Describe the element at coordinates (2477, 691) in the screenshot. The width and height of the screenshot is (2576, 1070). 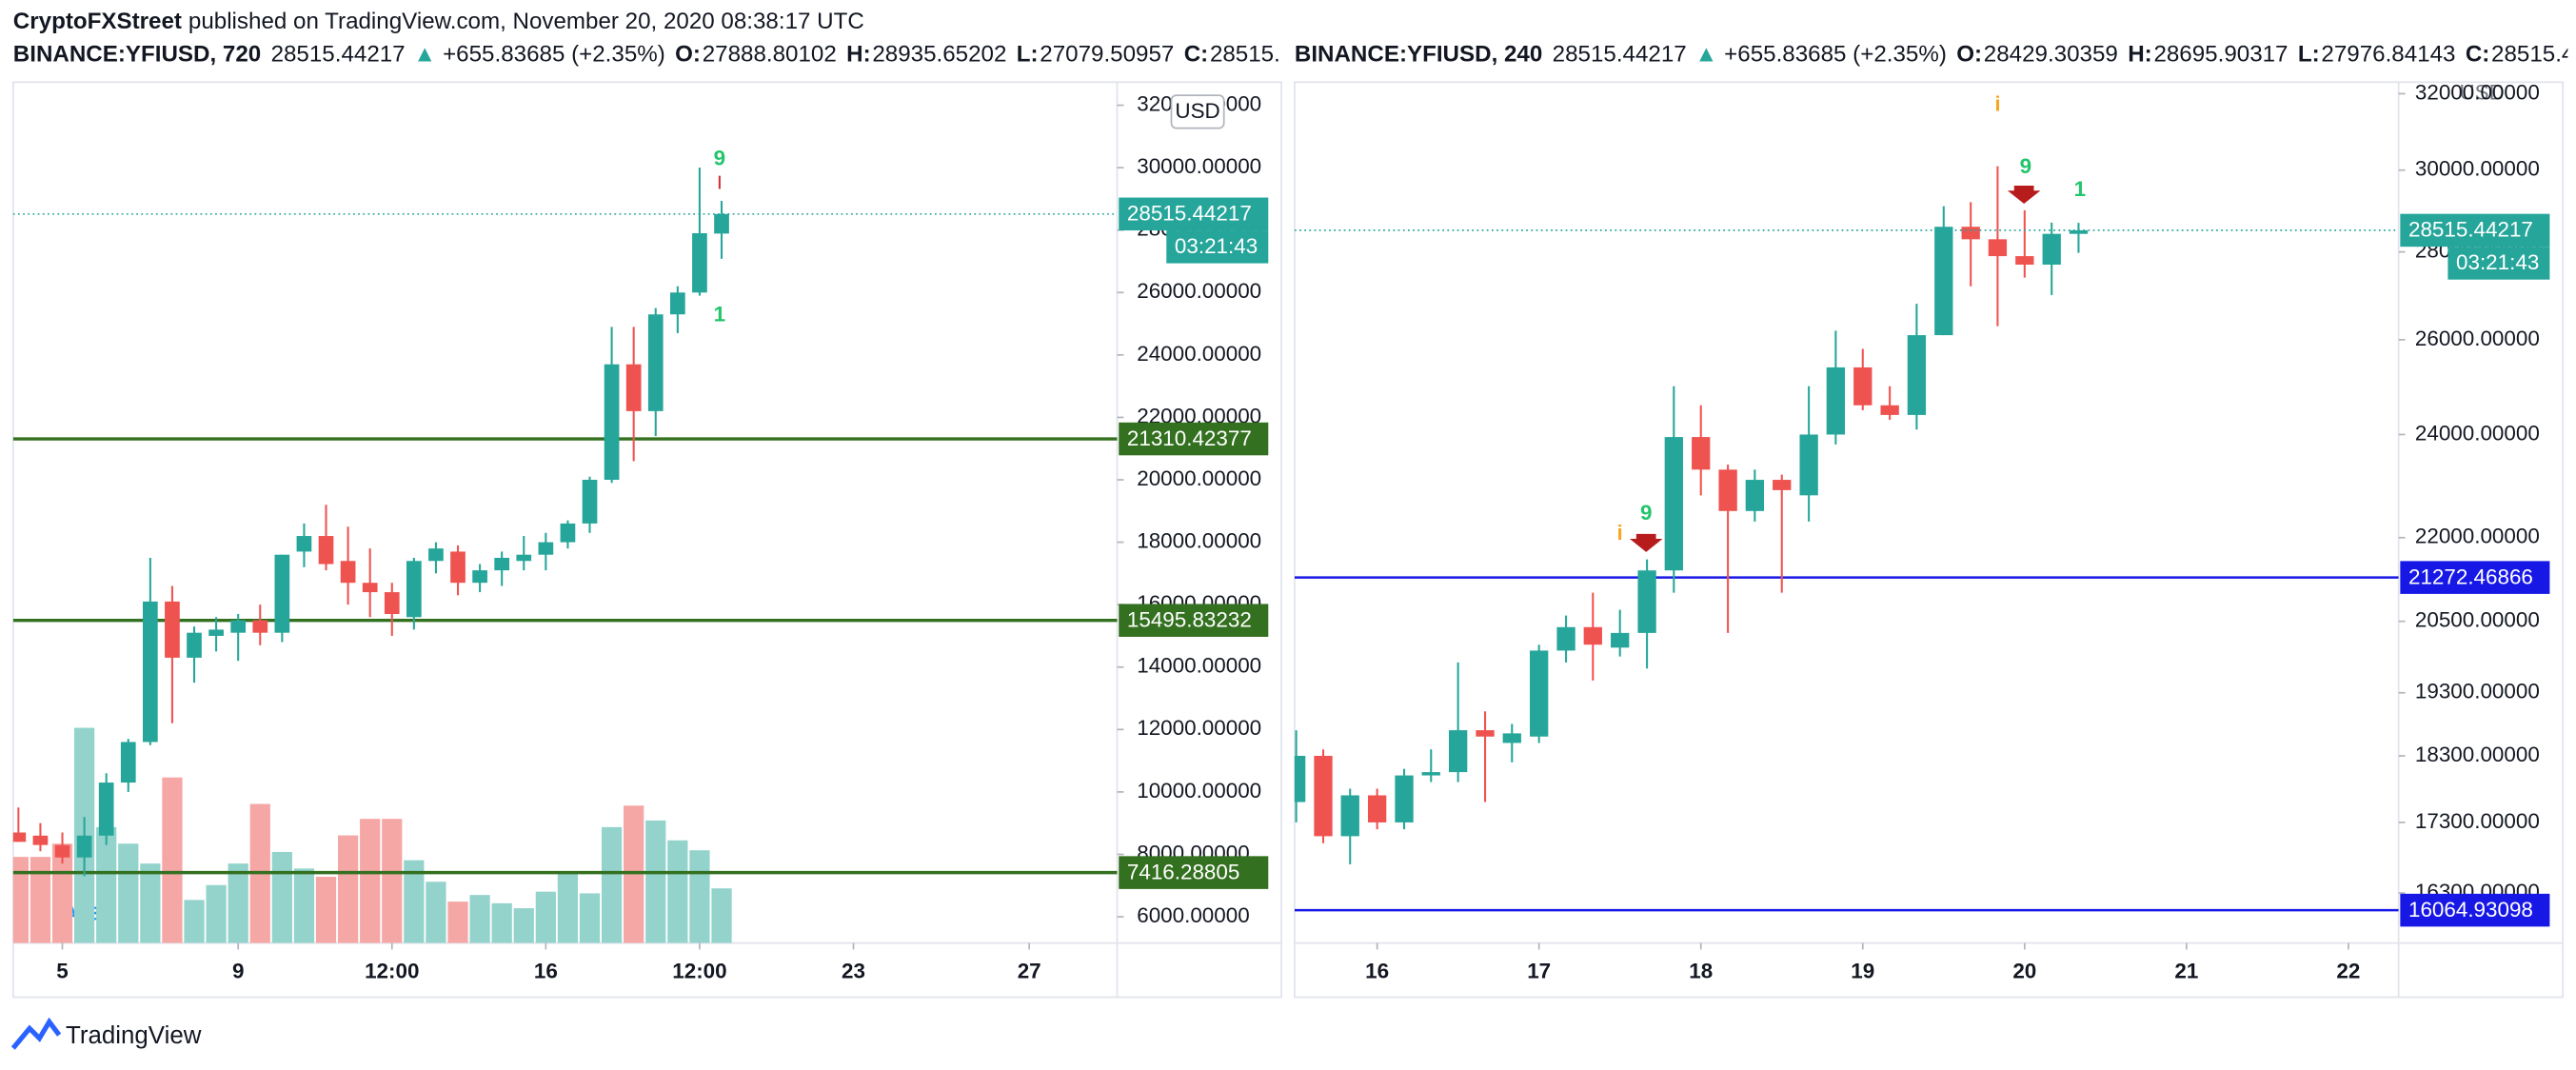
I see `y-tick-label: 19300.00000` at that location.